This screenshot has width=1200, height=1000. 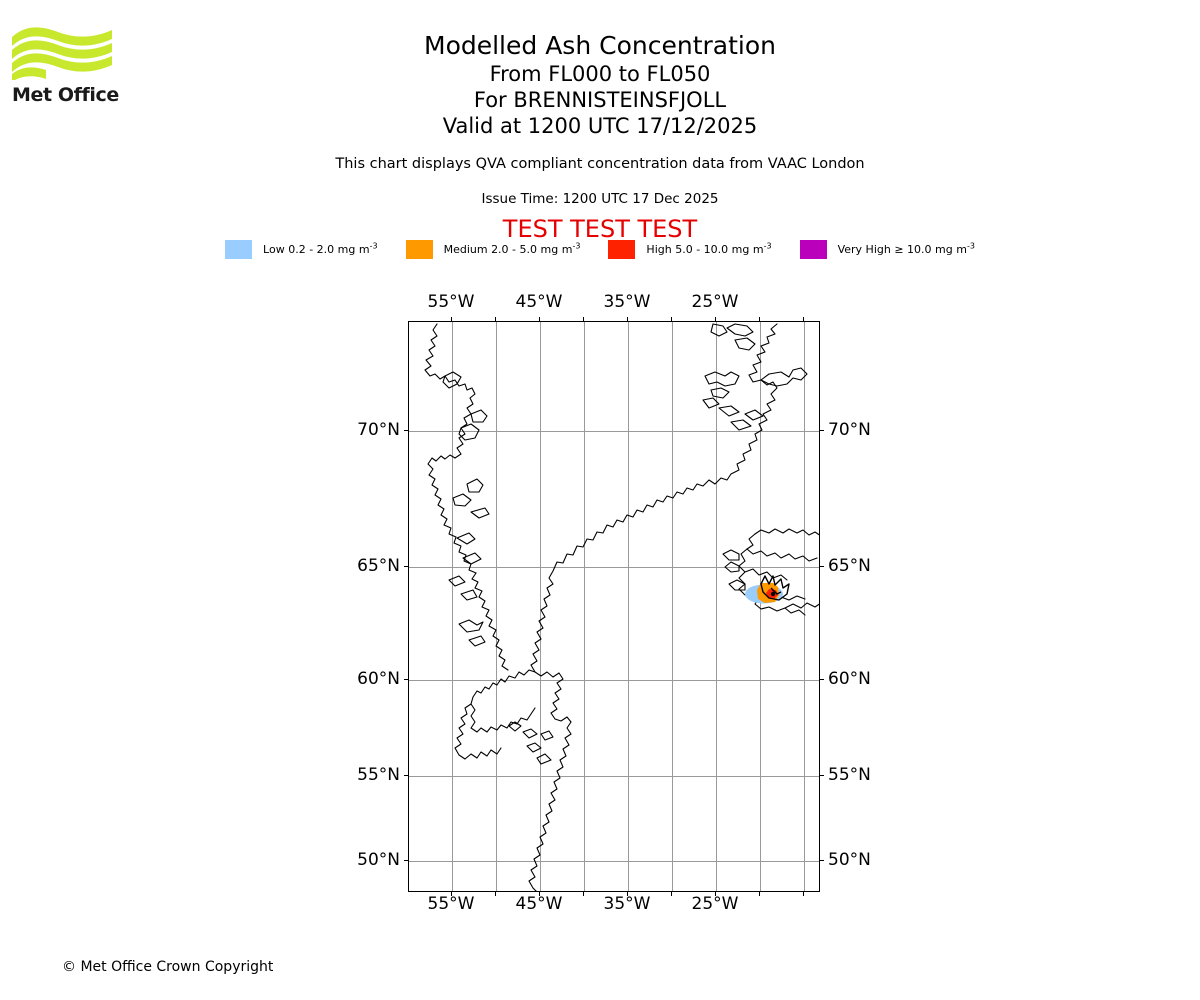 I want to click on axis-label-right-70n: 70°N, so click(x=849, y=430).